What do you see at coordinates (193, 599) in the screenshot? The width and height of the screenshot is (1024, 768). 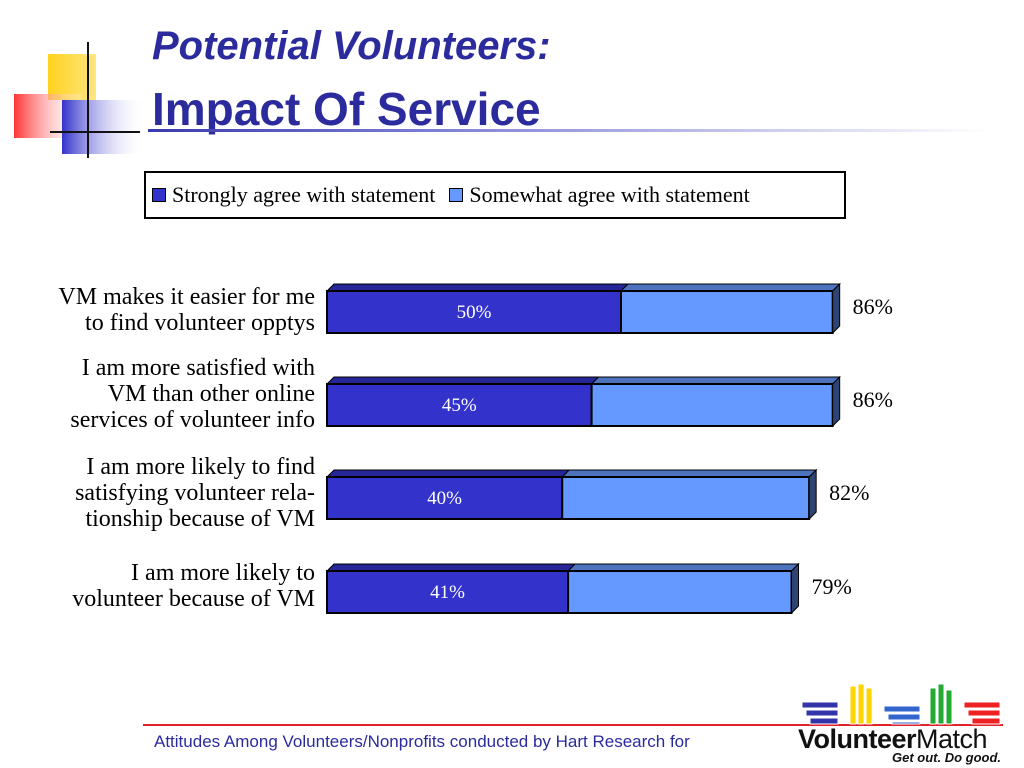 I see `category-label-line: volunteer because of VM` at bounding box center [193, 599].